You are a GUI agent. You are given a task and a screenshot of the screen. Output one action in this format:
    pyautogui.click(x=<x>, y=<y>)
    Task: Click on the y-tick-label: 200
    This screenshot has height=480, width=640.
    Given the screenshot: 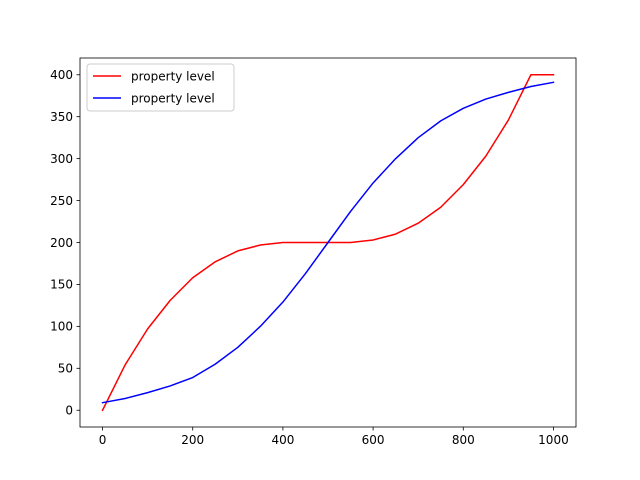 What is the action you would take?
    pyautogui.click(x=61, y=243)
    